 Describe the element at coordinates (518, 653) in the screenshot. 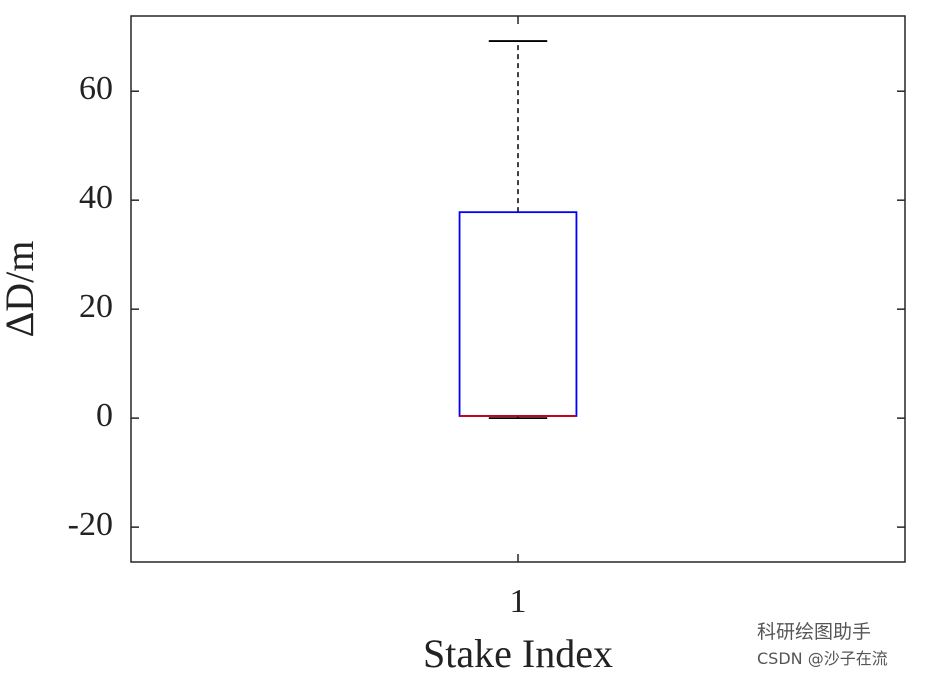

I see `x-axis-label: Stake Index` at that location.